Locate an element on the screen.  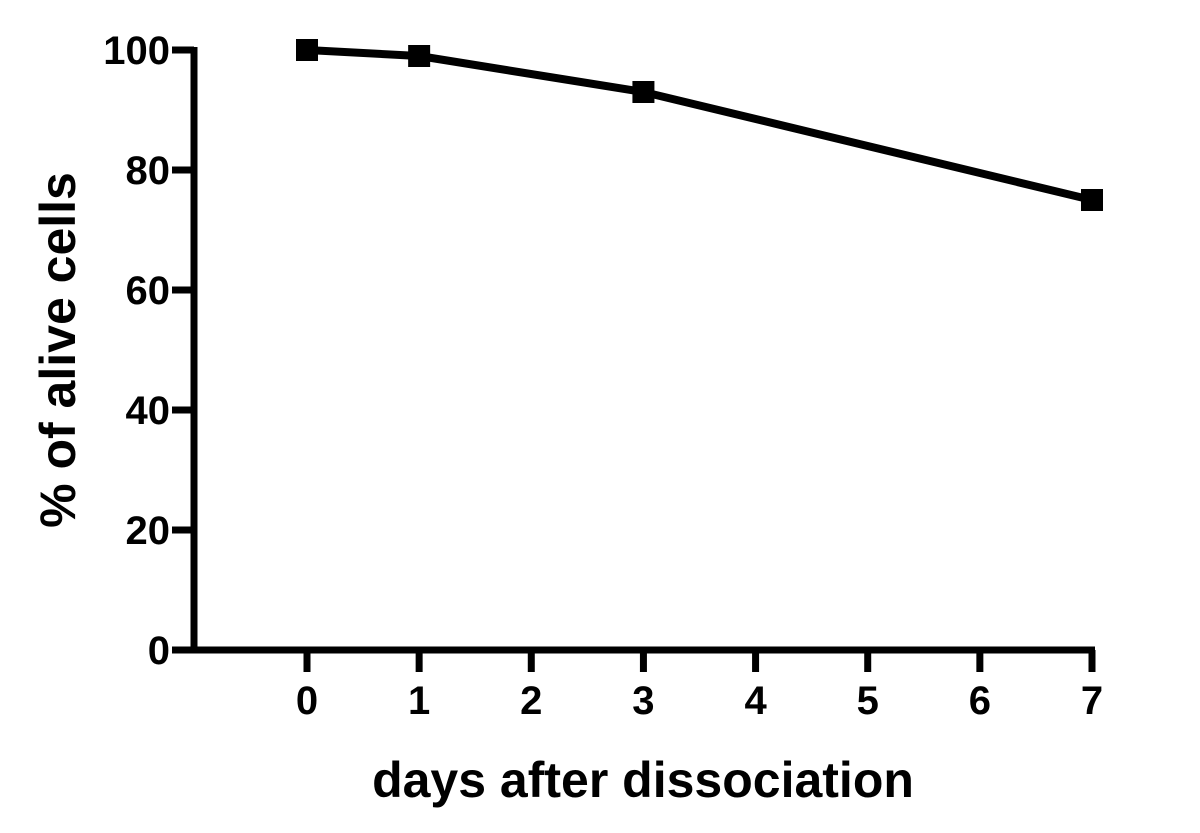
plot-area is located at coordinates (699, 125).